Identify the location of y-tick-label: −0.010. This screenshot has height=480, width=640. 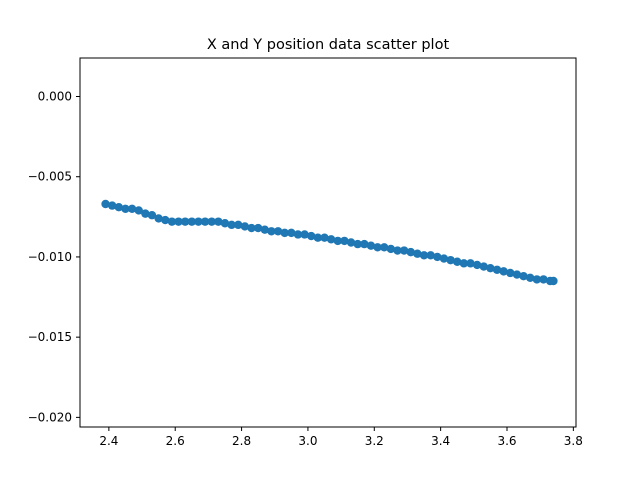
(50, 257).